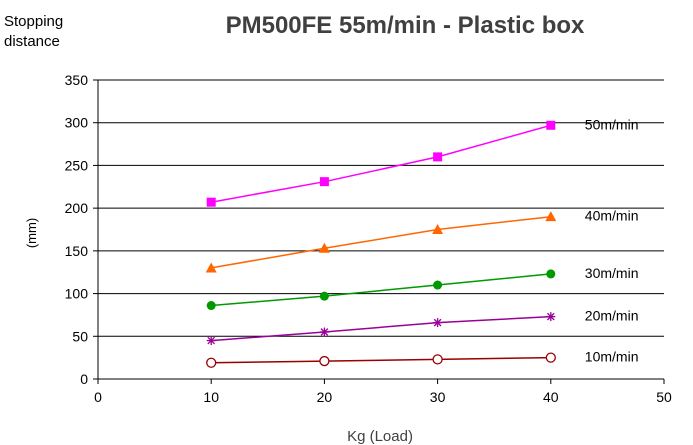 This screenshot has height=445, width=693. I want to click on series-30m-per-min, so click(381, 290).